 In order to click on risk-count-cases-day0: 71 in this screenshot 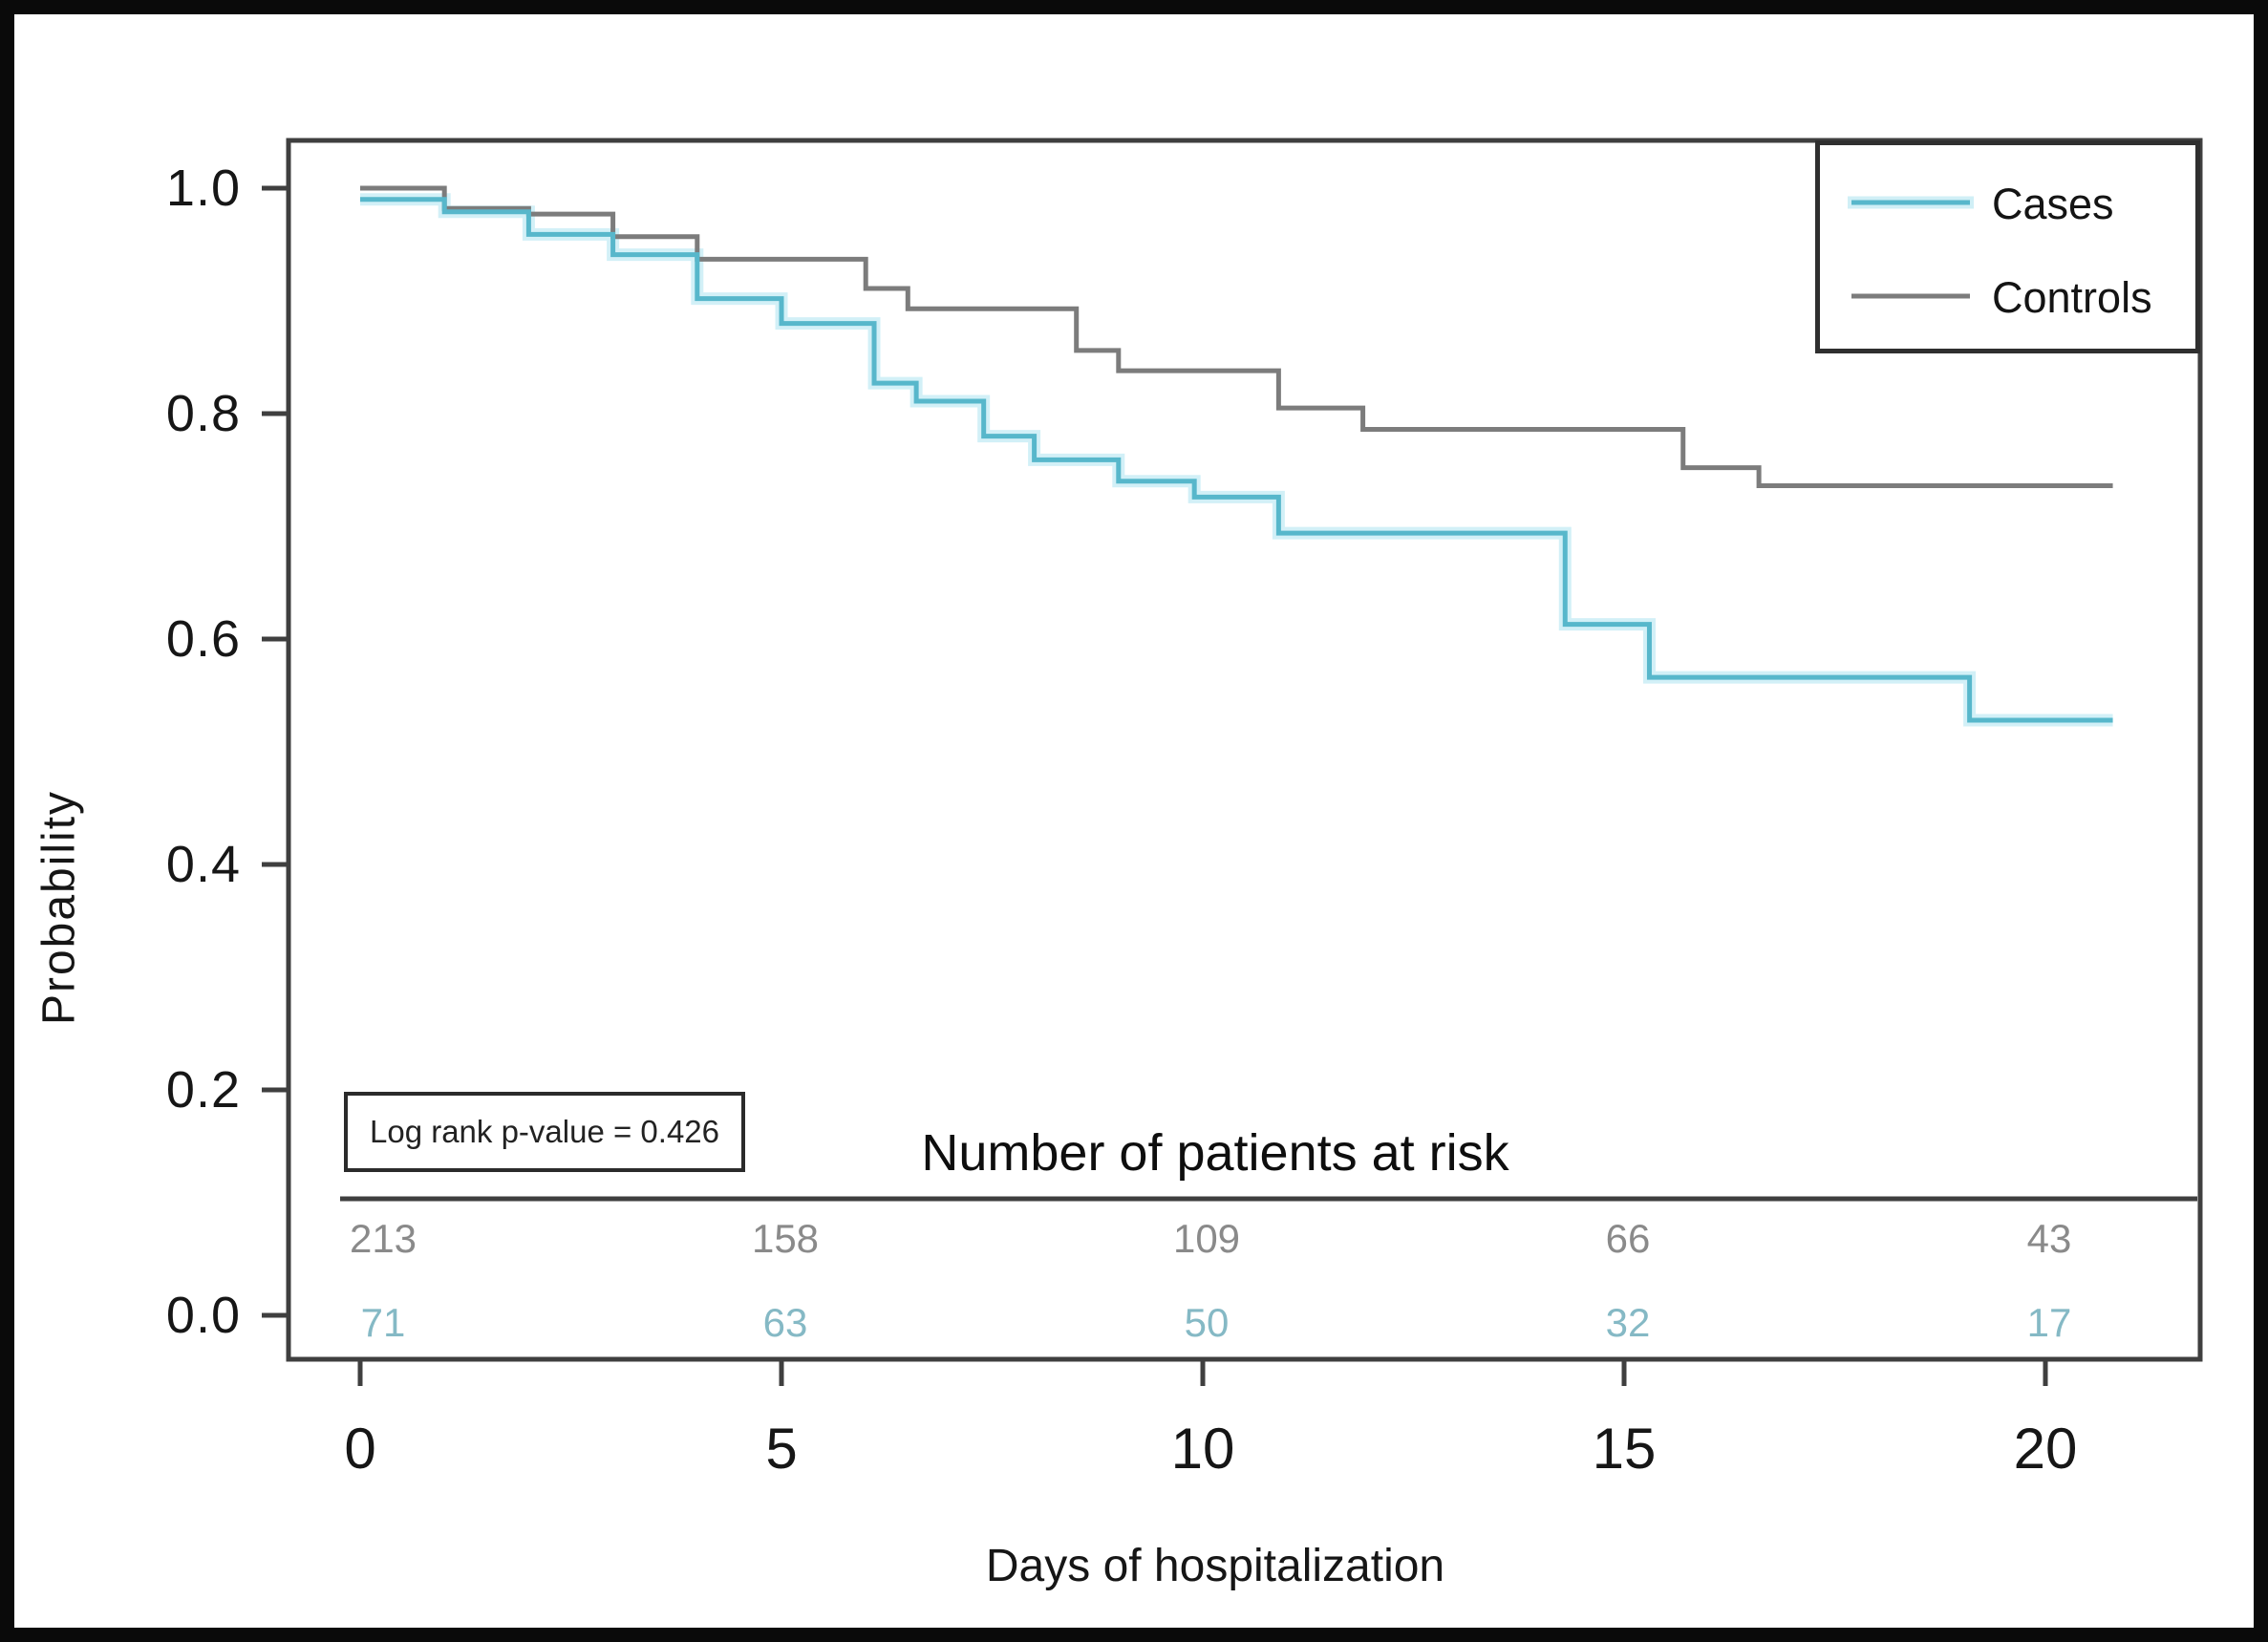, I will do `click(383, 1323)`.